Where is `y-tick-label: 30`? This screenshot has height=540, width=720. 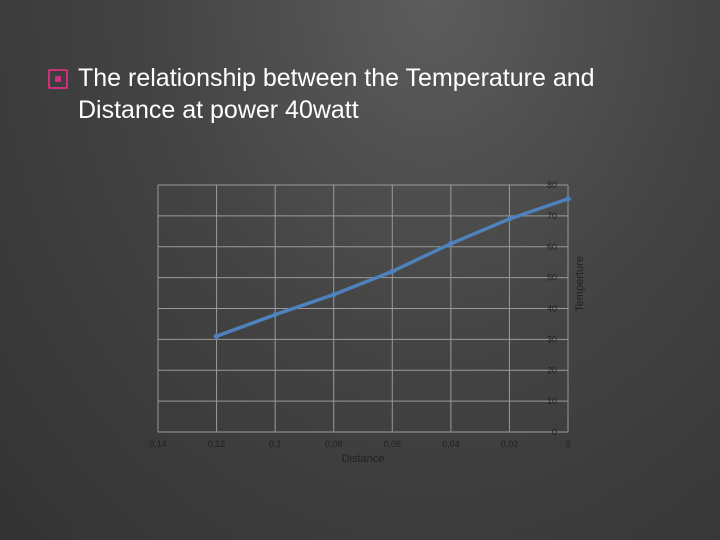
y-tick-label: 30 is located at coordinates (552, 339).